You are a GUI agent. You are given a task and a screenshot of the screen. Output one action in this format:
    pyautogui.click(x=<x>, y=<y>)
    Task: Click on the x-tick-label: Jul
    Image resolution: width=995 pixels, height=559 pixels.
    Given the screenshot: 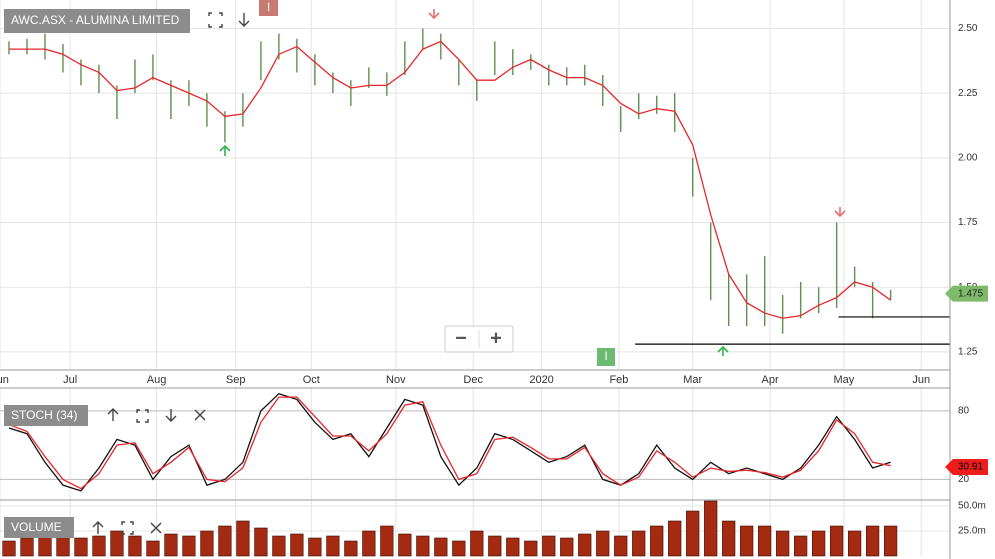 What is the action you would take?
    pyautogui.click(x=70, y=380)
    